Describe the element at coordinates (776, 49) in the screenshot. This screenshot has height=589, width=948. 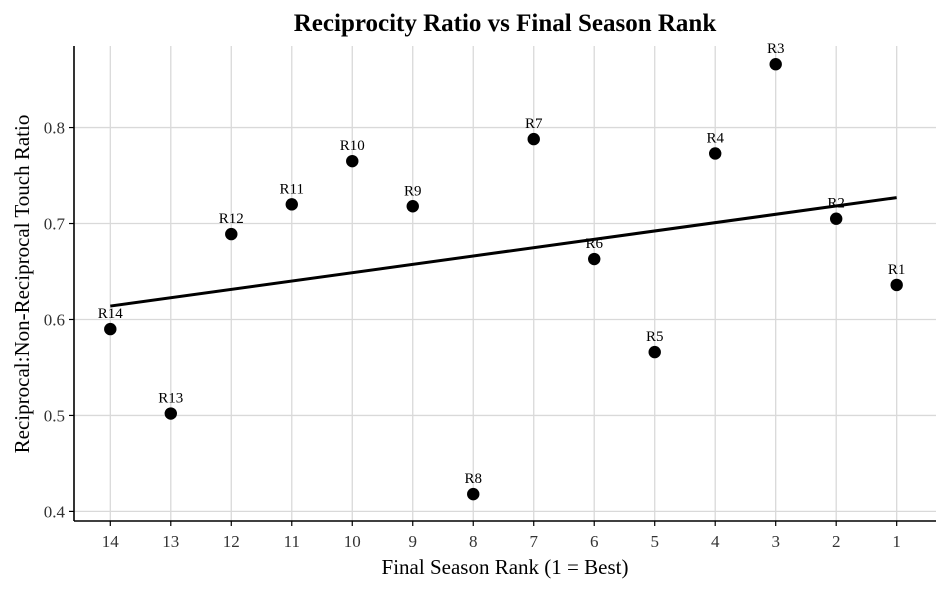
I see `point-label-r3: R3` at that location.